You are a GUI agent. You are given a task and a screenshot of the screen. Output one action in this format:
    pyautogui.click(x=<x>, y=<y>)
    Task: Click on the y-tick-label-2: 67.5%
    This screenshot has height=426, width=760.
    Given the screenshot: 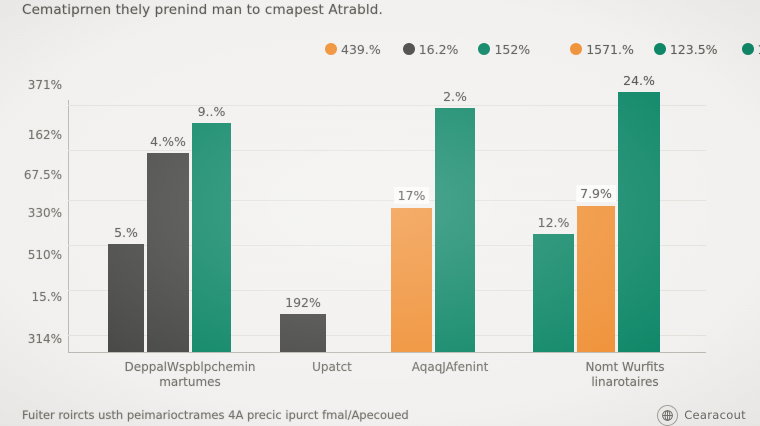 What is the action you would take?
    pyautogui.click(x=42, y=175)
    